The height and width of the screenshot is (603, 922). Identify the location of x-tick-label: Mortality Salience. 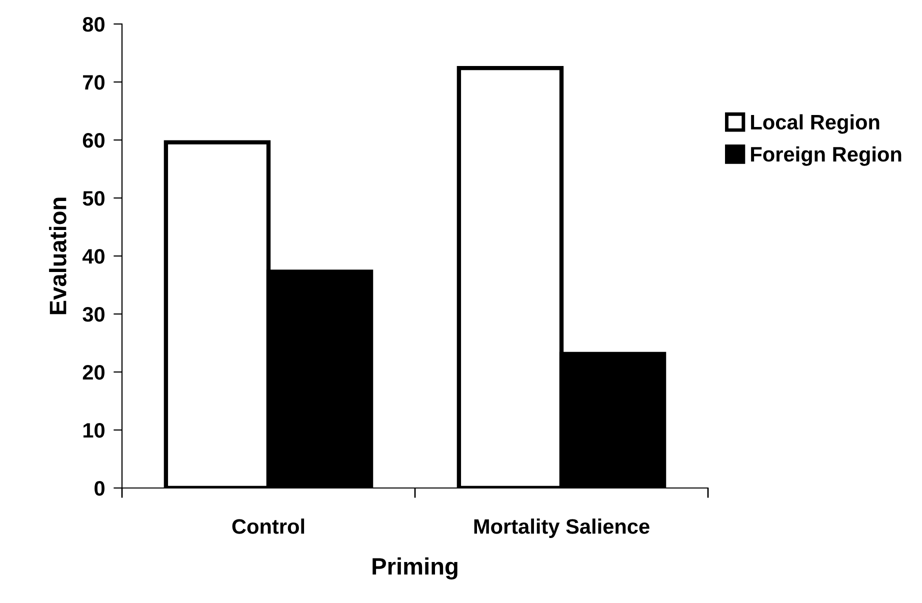
(562, 528).